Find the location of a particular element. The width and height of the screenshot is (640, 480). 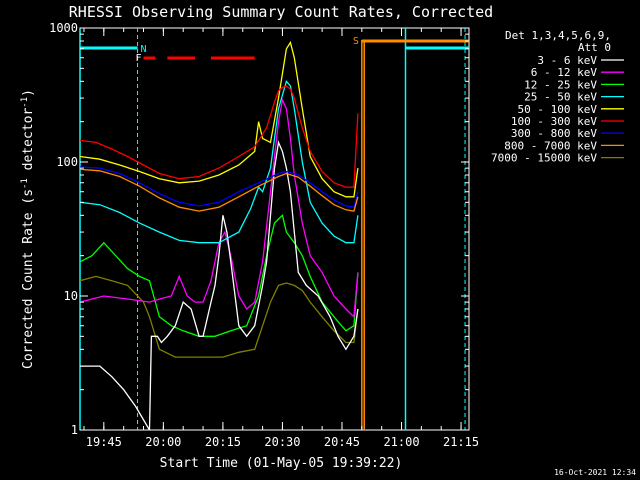

series-line-12-25-kev is located at coordinates (219, 275).